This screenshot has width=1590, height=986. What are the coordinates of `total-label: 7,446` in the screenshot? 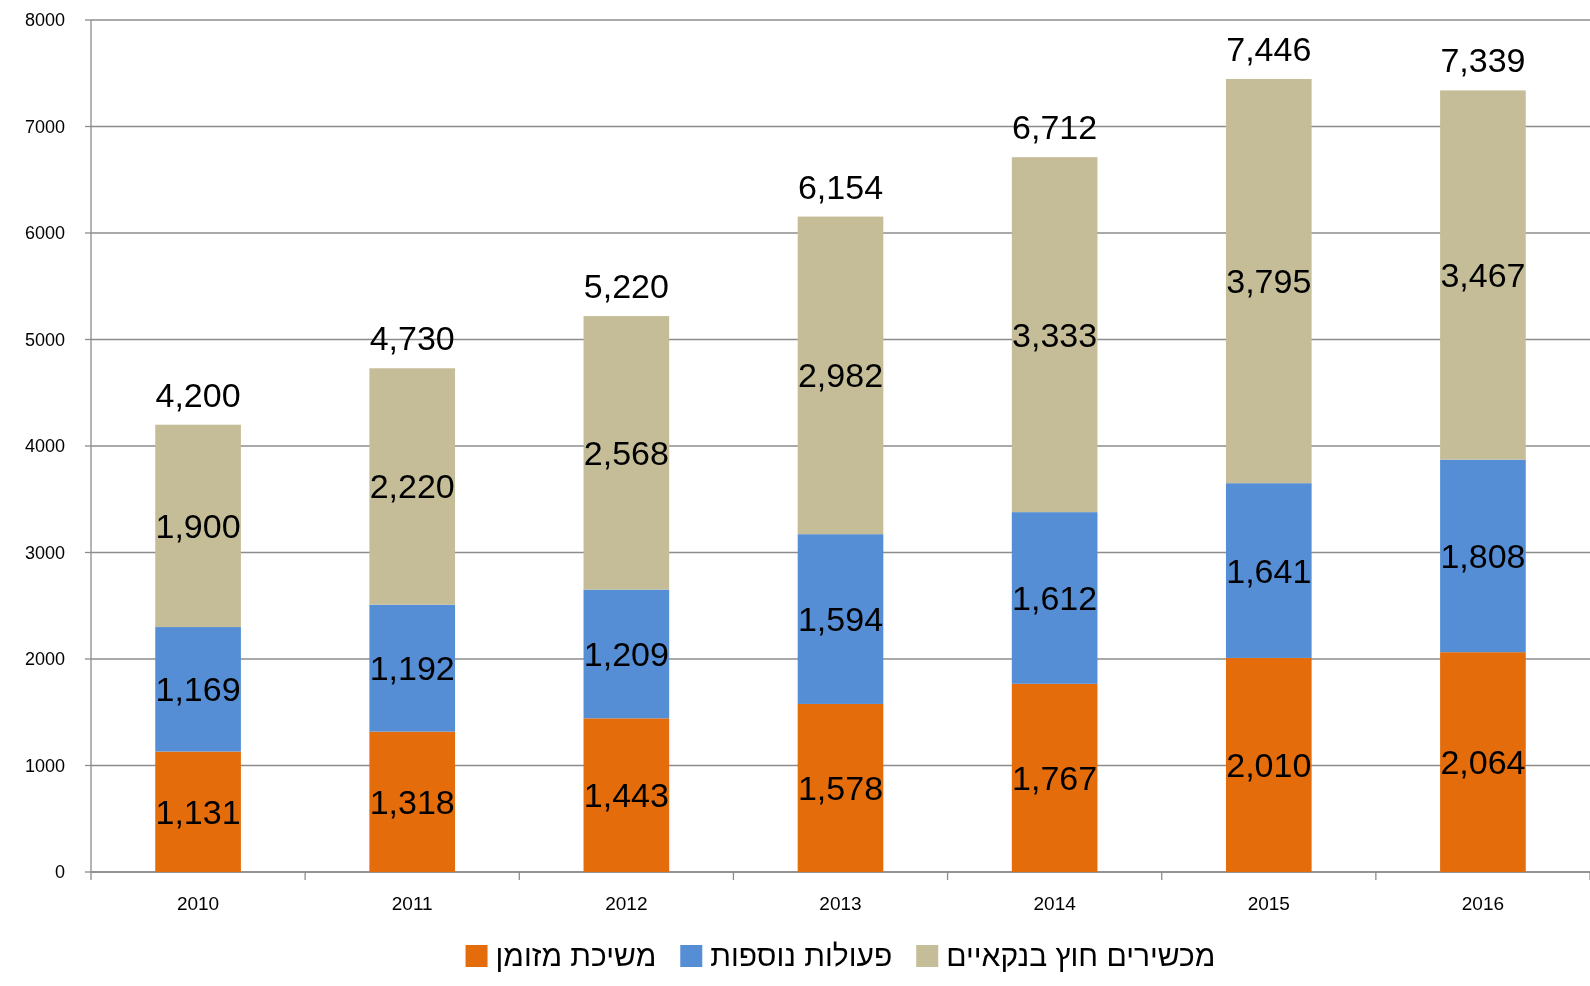 It's located at (1269, 49).